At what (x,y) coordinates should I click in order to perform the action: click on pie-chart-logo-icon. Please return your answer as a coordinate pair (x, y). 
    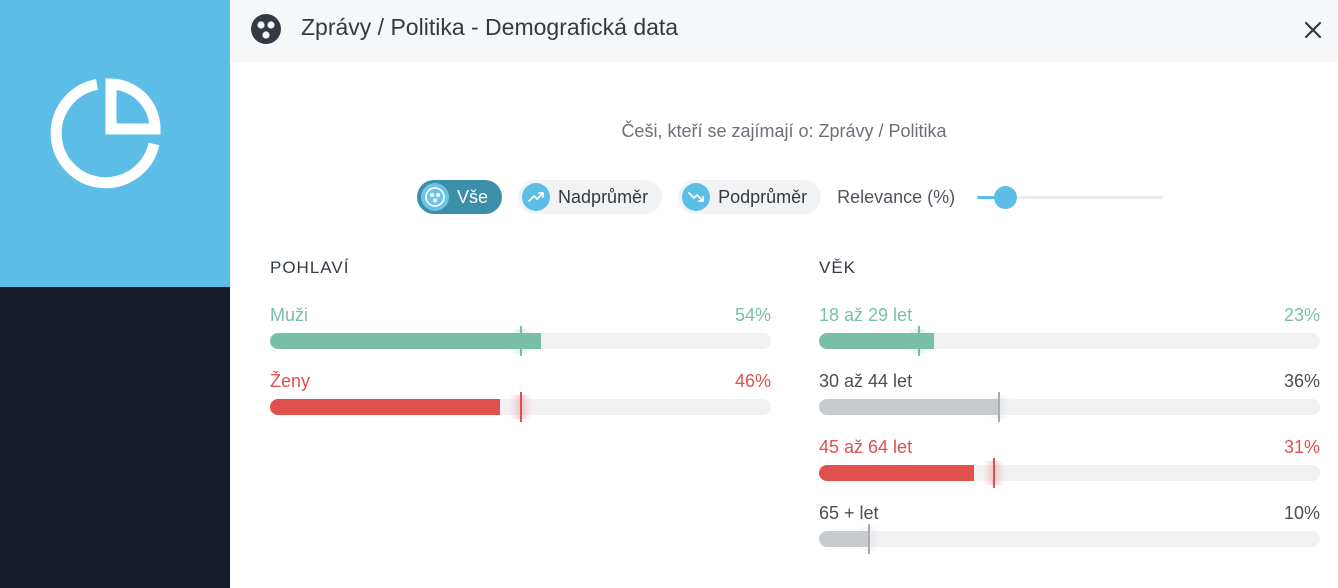
    Looking at the image, I should click on (105, 133).